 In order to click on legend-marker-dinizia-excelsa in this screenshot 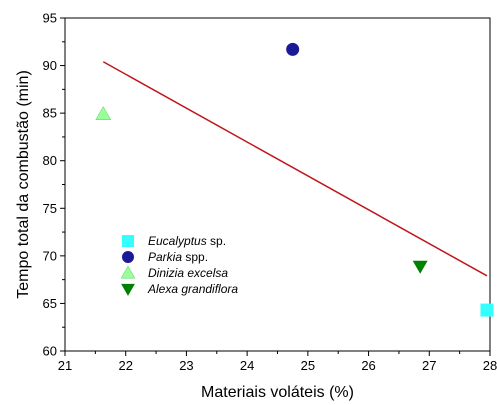, I will do `click(128, 272)`.